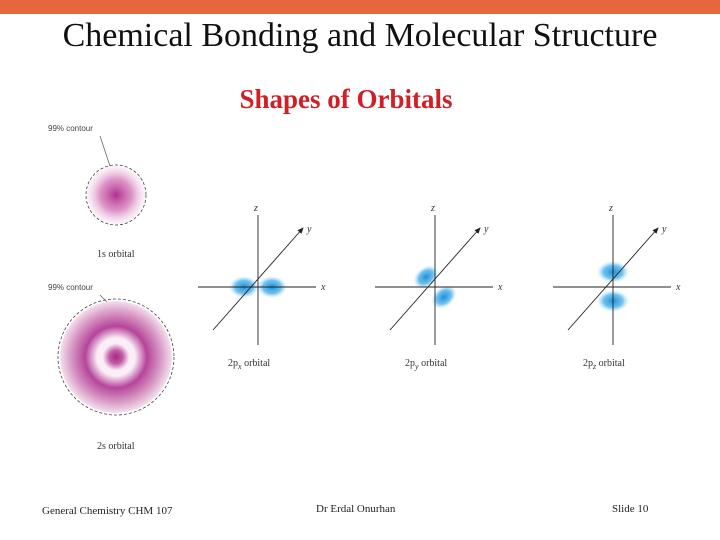 The height and width of the screenshot is (540, 720). I want to click on orbital-label: 2py orbital, so click(426, 364).